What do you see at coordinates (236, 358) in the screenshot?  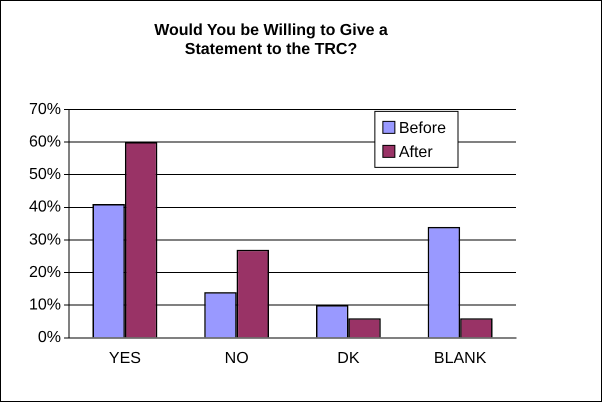 I see `x-tick-label: NO` at bounding box center [236, 358].